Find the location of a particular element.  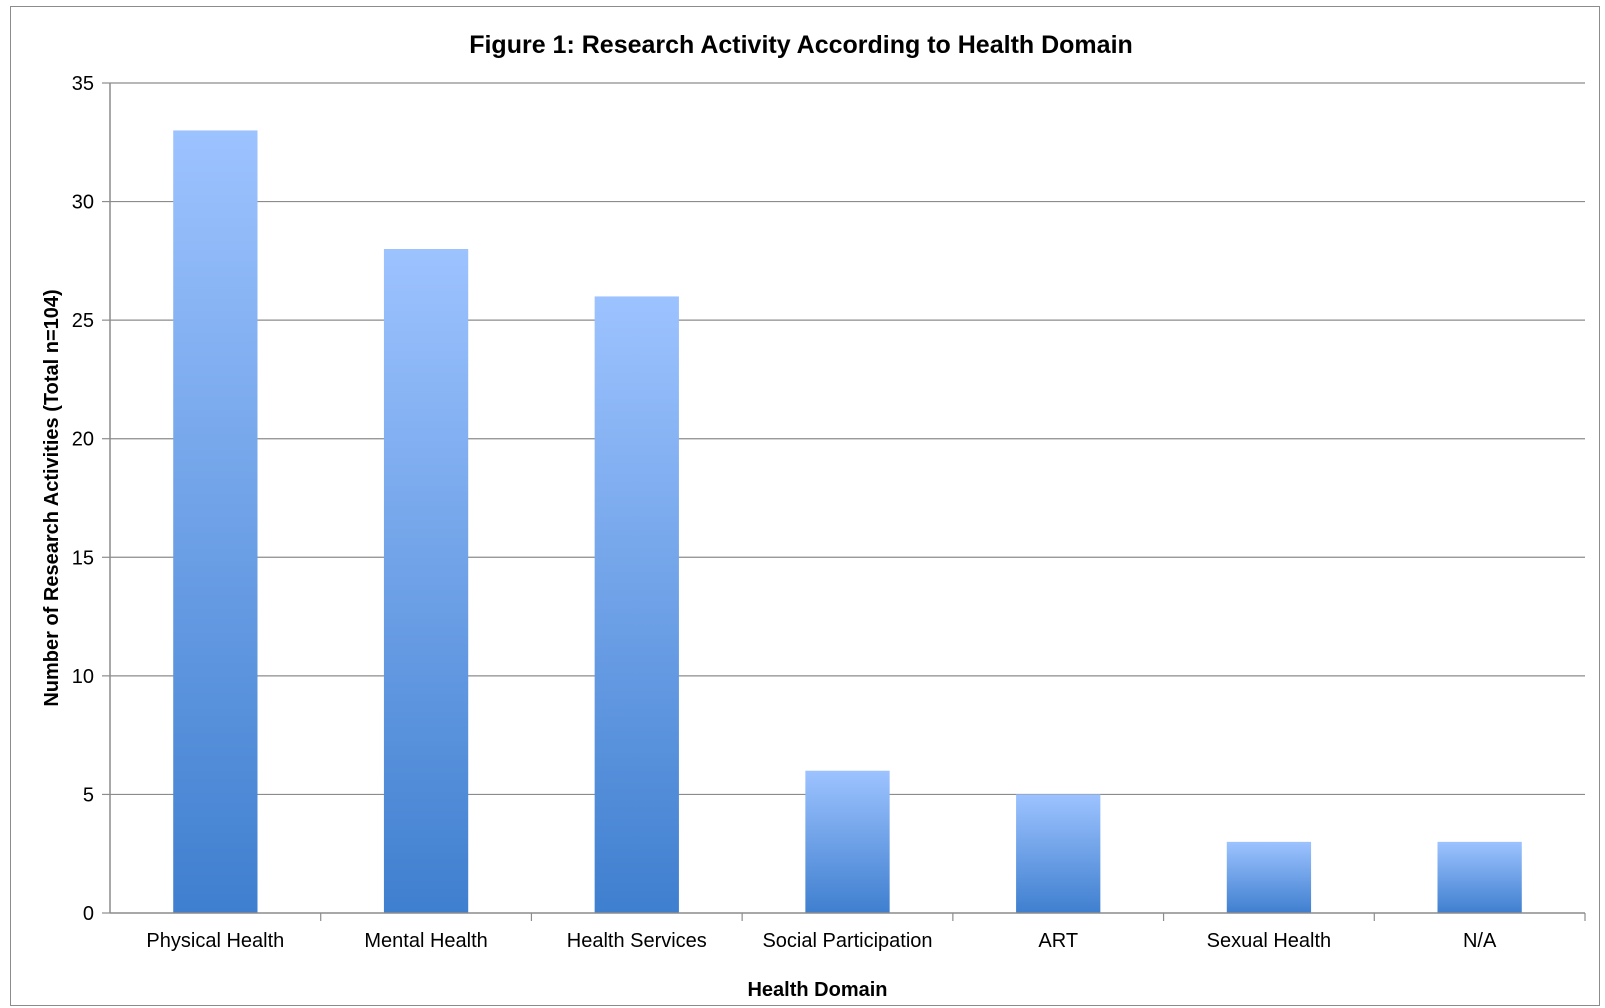

bar-physical-health is located at coordinates (215, 521).